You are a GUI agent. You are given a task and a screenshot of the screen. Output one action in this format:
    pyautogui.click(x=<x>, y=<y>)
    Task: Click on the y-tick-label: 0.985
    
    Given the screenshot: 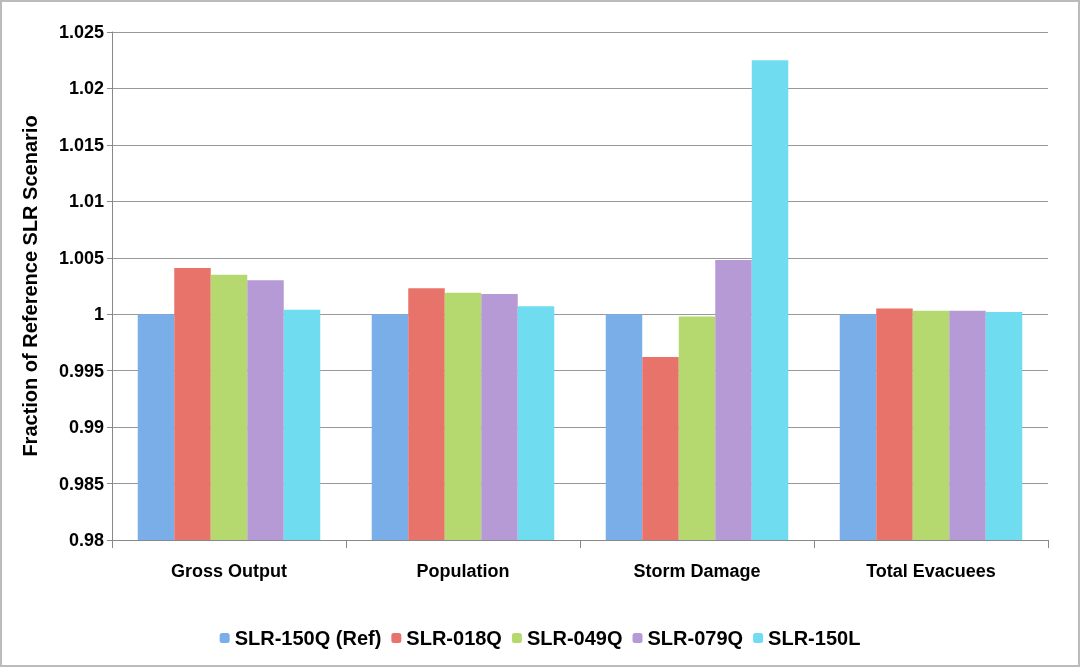 What is the action you would take?
    pyautogui.click(x=81, y=483)
    